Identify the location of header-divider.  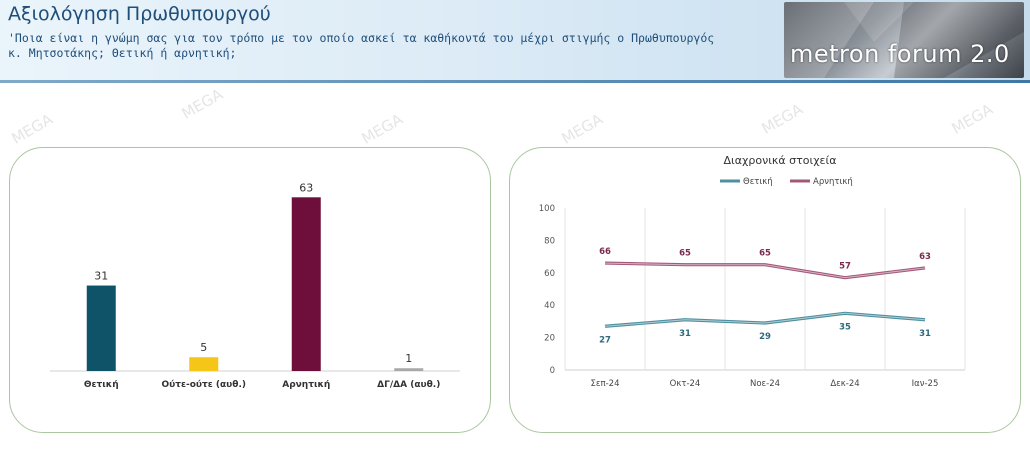
(515, 81).